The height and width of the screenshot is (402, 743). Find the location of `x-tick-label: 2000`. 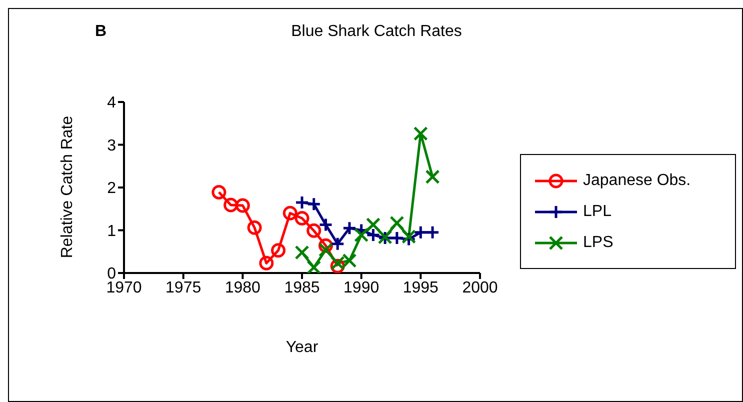

x-tick-label: 2000 is located at coordinates (480, 287).